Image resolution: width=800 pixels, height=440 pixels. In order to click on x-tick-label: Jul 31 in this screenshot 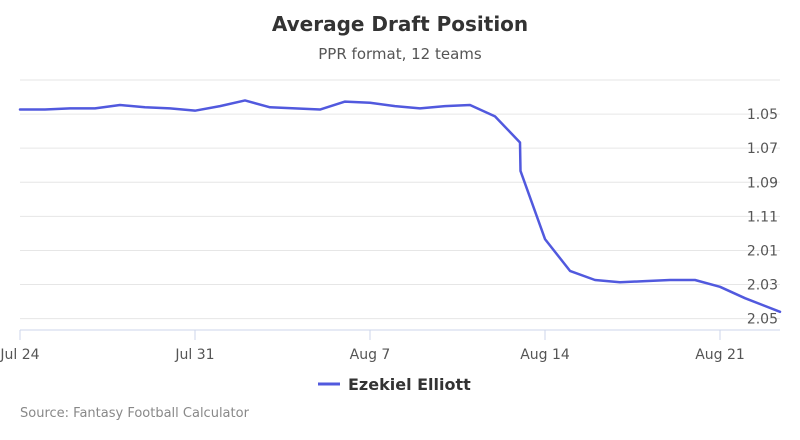, I will do `click(194, 355)`.